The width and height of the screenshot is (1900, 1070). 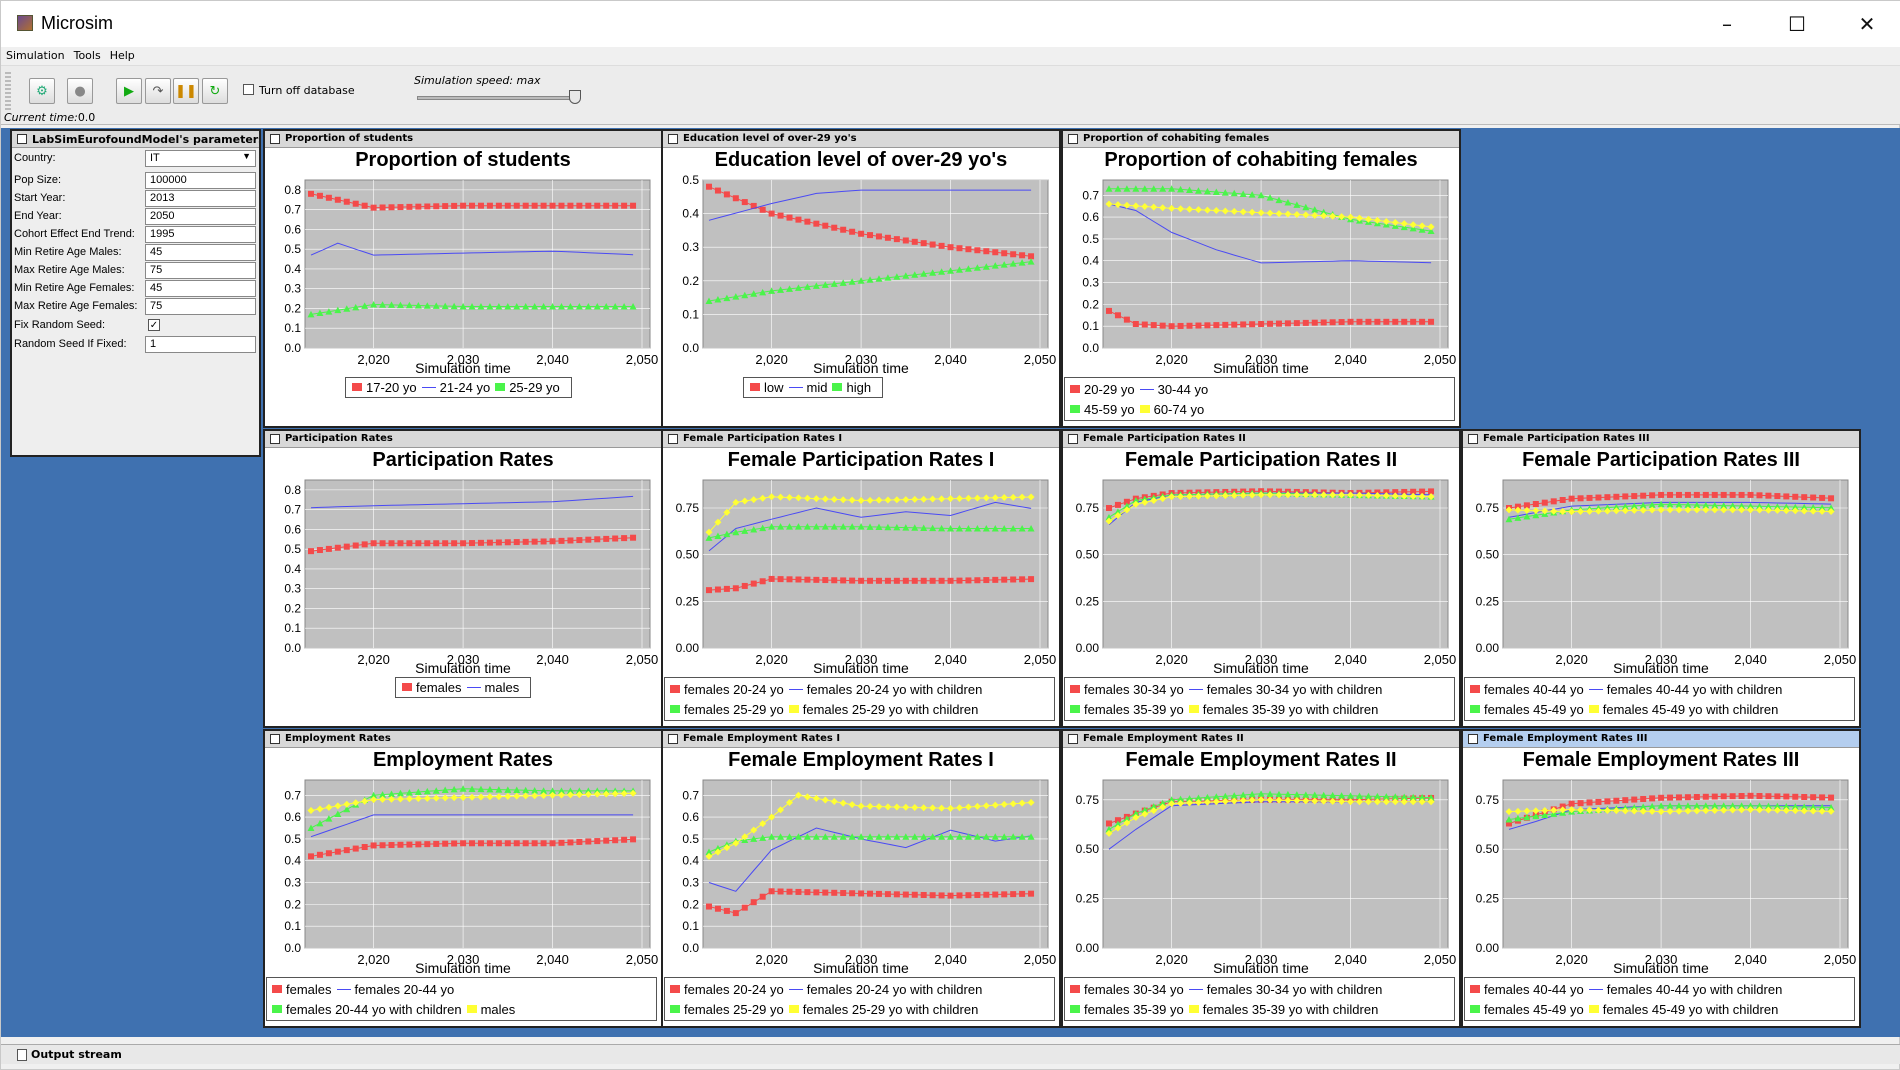 What do you see at coordinates (473, 687) in the screenshot?
I see `legend-swatch` at bounding box center [473, 687].